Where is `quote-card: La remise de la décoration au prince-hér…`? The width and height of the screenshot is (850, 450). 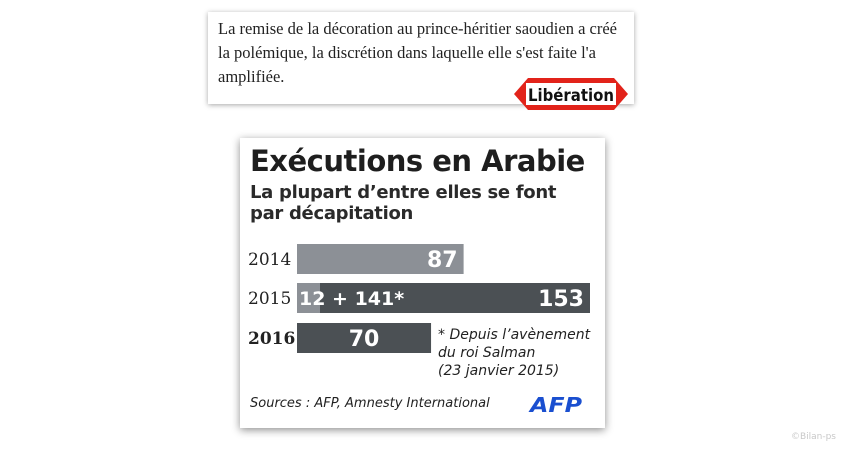
quote-card: La remise de la décoration au prince-hér… is located at coordinates (421, 61).